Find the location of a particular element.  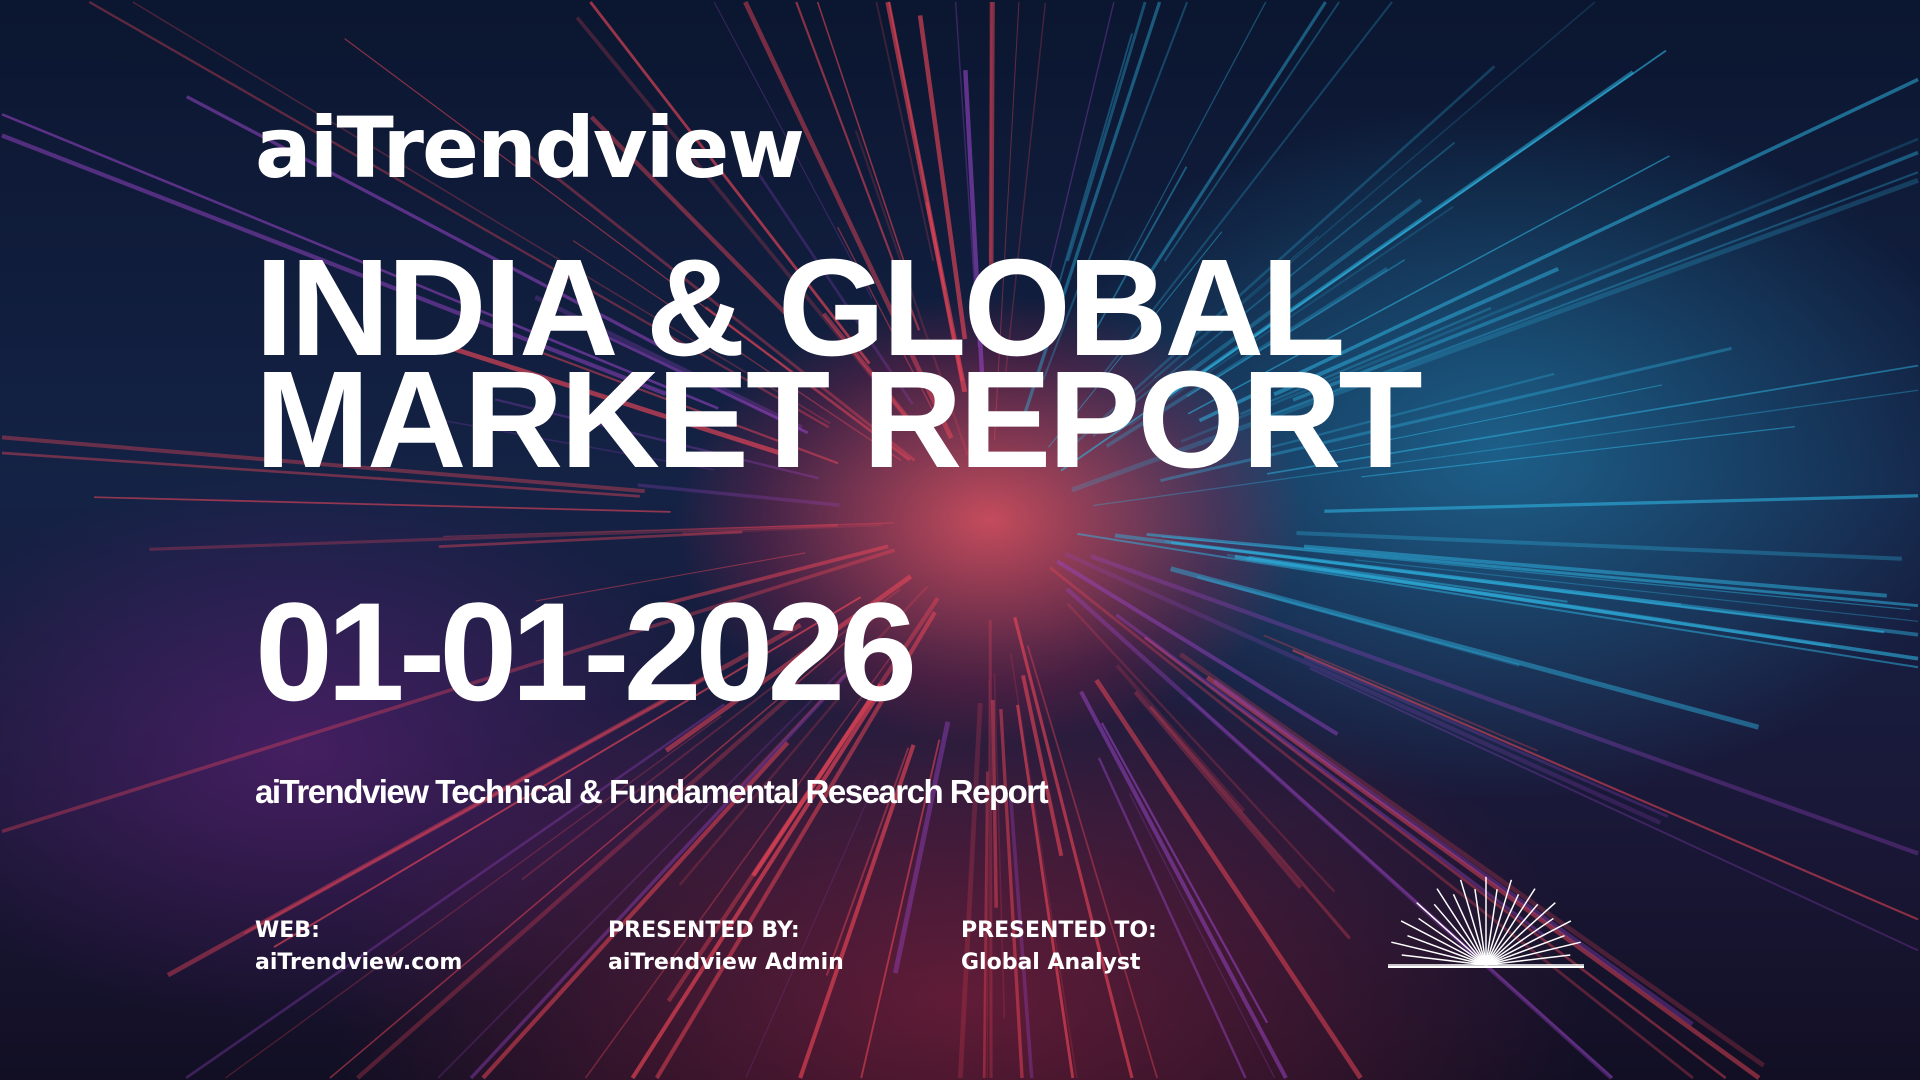

footer-presented-to: PRESENTED TO: Global Analyst is located at coordinates (1059, 947).